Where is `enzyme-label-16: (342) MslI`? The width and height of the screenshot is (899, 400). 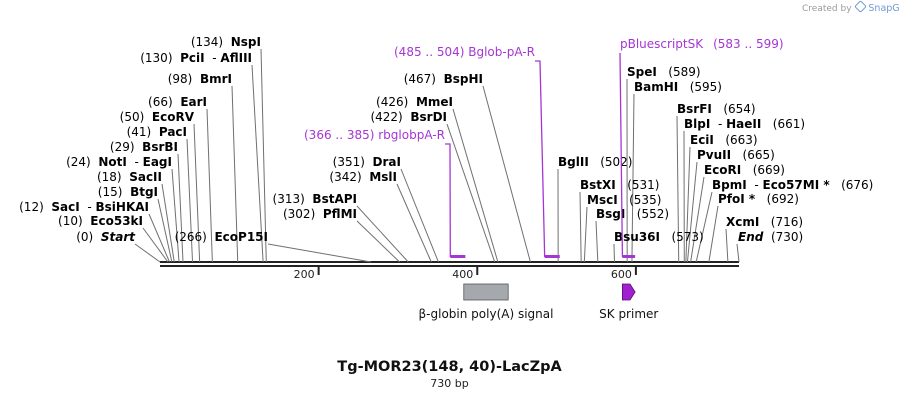
enzyme-label-16: (342) MslI is located at coordinates (363, 177).